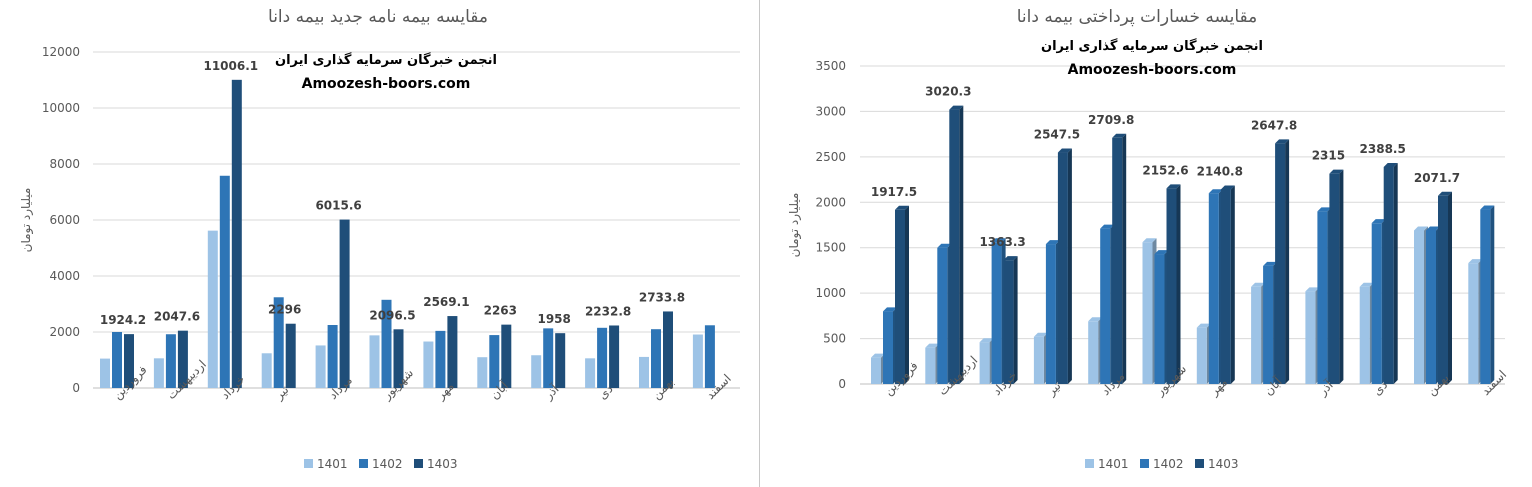 The image size is (1532, 487). What do you see at coordinates (830, 248) in the screenshot?
I see `y-tick-label: 1500` at bounding box center [830, 248].